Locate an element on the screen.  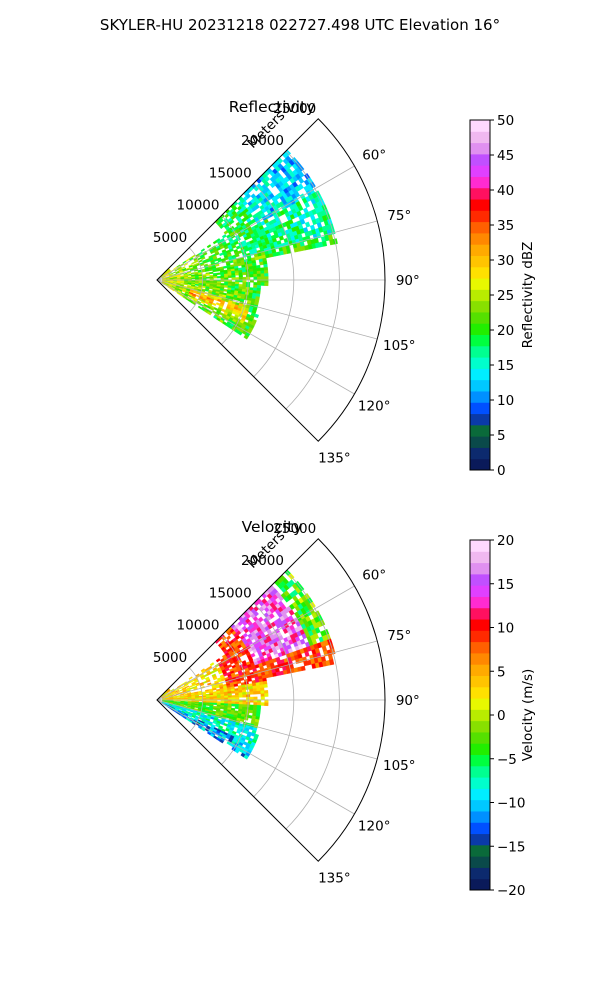
sector-frame is located at coordinates (271, 700).